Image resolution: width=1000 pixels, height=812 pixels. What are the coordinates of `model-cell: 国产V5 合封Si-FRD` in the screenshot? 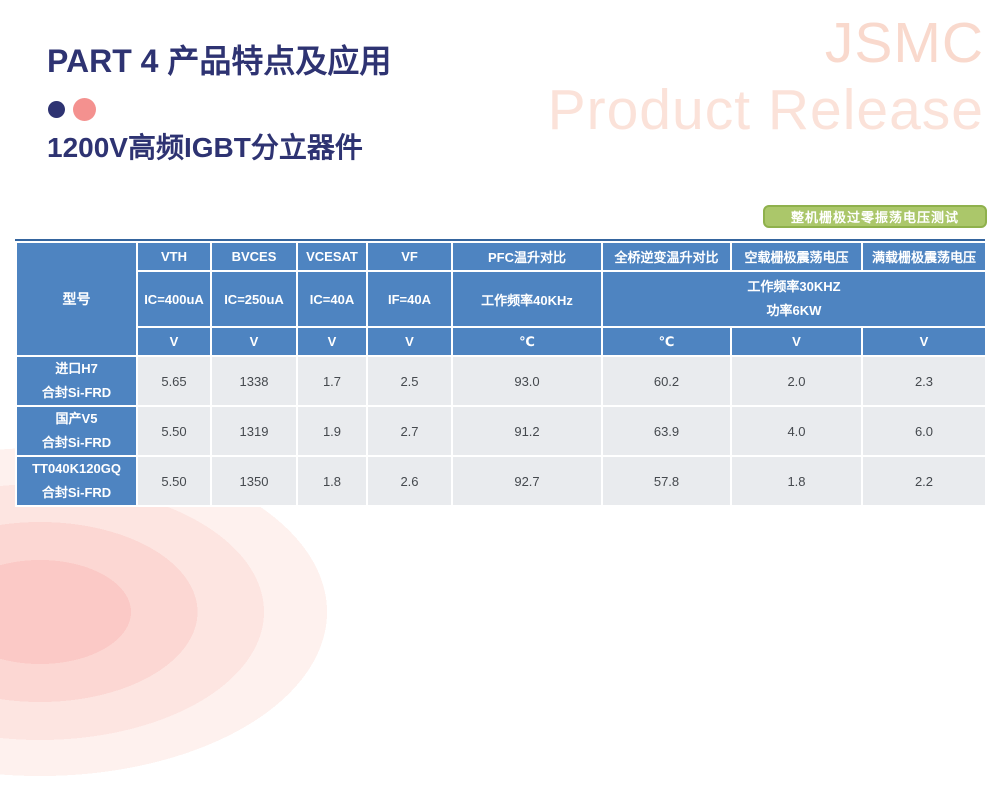 It's located at (76, 431).